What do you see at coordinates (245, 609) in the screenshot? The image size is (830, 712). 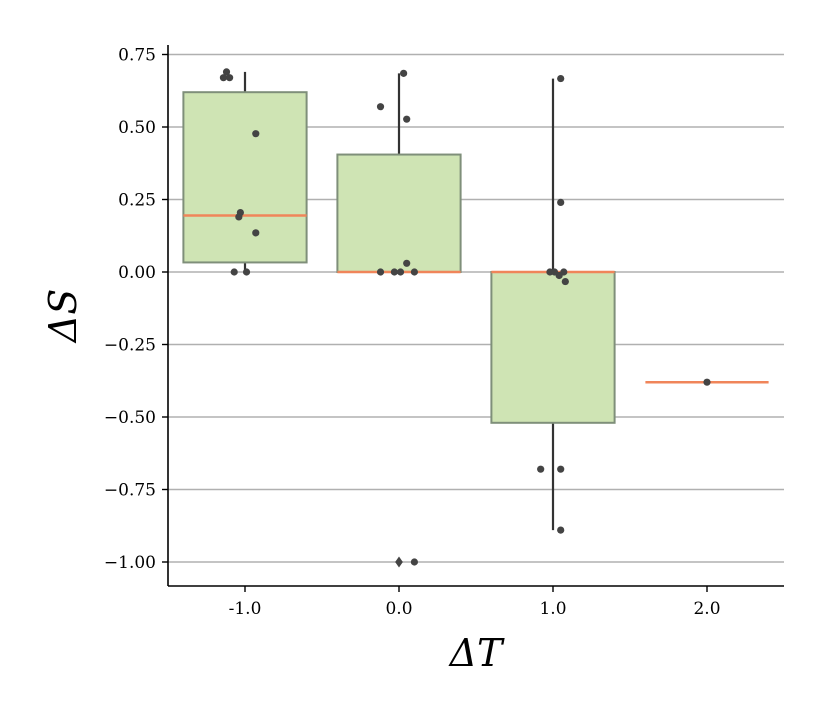 I see `x-tick-label: -1.0` at bounding box center [245, 609].